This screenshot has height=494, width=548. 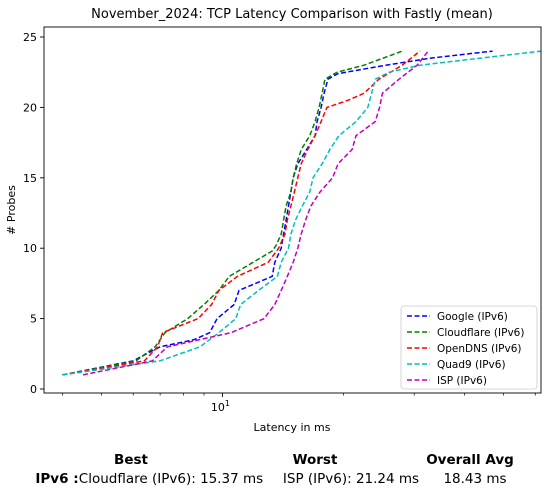 I want to click on legend-box, so click(x=469, y=347).